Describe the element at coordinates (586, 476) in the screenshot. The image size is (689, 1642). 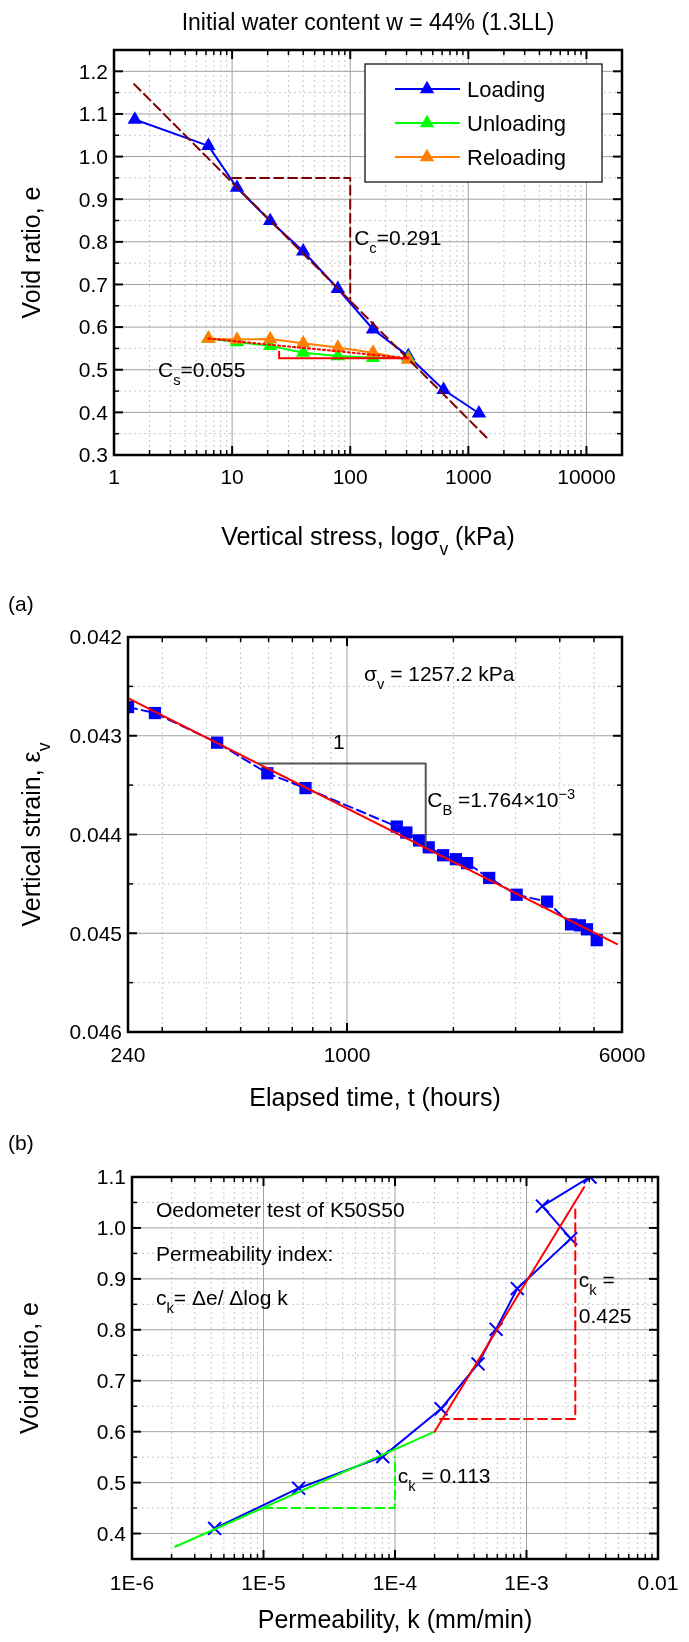
I see `x-tick-label: 10000` at that location.